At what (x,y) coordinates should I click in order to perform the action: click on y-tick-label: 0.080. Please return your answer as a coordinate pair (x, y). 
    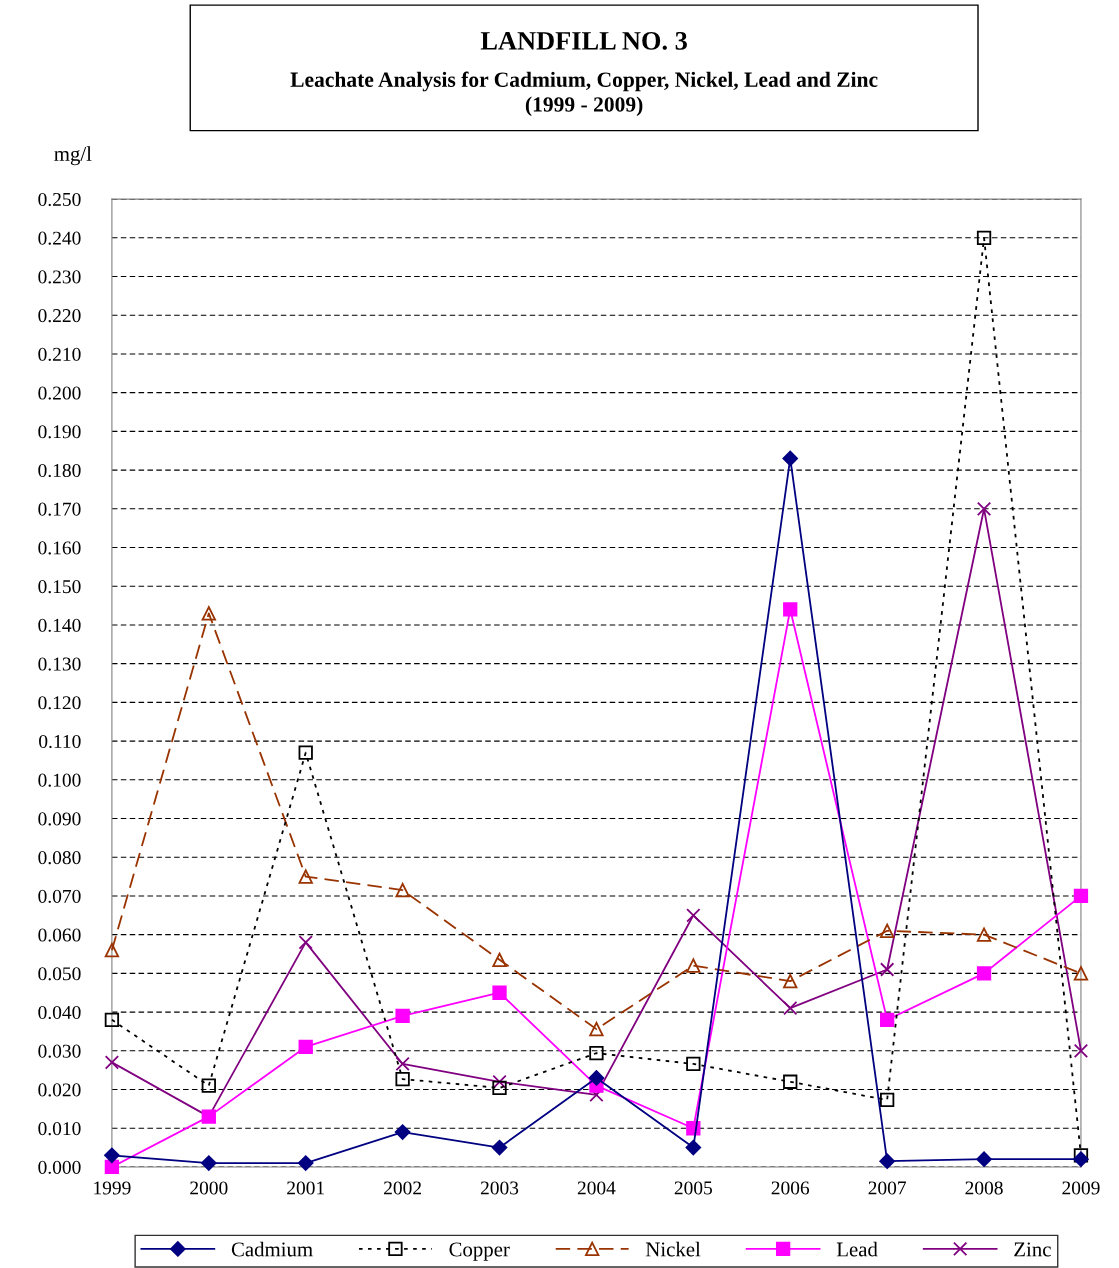
    Looking at the image, I should click on (59, 858).